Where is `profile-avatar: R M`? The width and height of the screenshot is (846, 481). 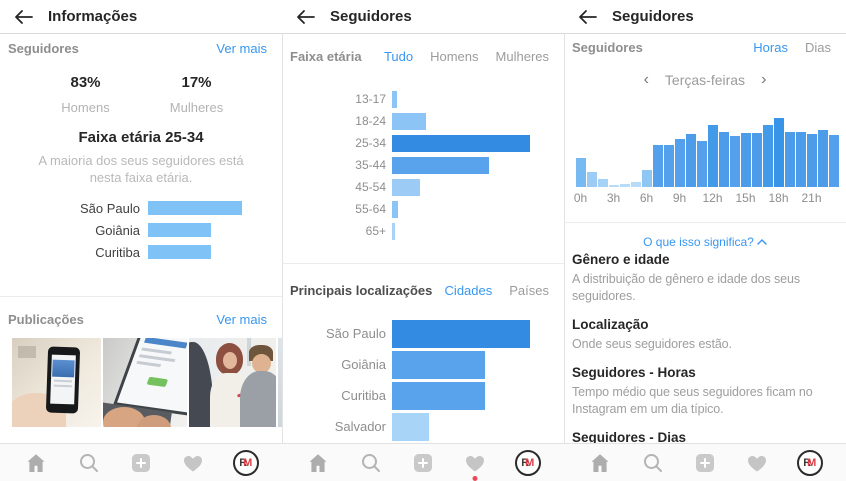 profile-avatar: R M is located at coordinates (245, 463).